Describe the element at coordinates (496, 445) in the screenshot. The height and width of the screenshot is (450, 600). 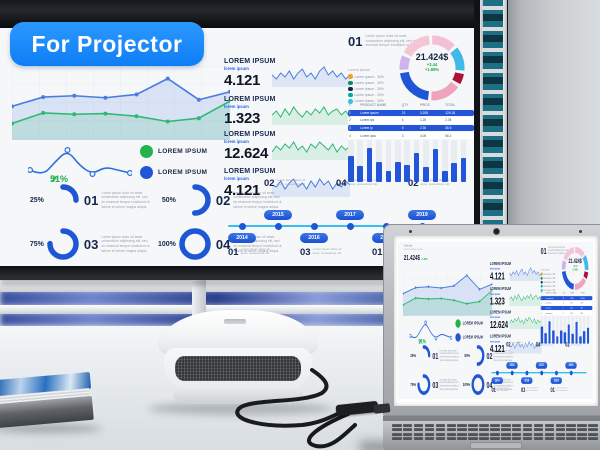
I see `laptop-touchpad` at that location.